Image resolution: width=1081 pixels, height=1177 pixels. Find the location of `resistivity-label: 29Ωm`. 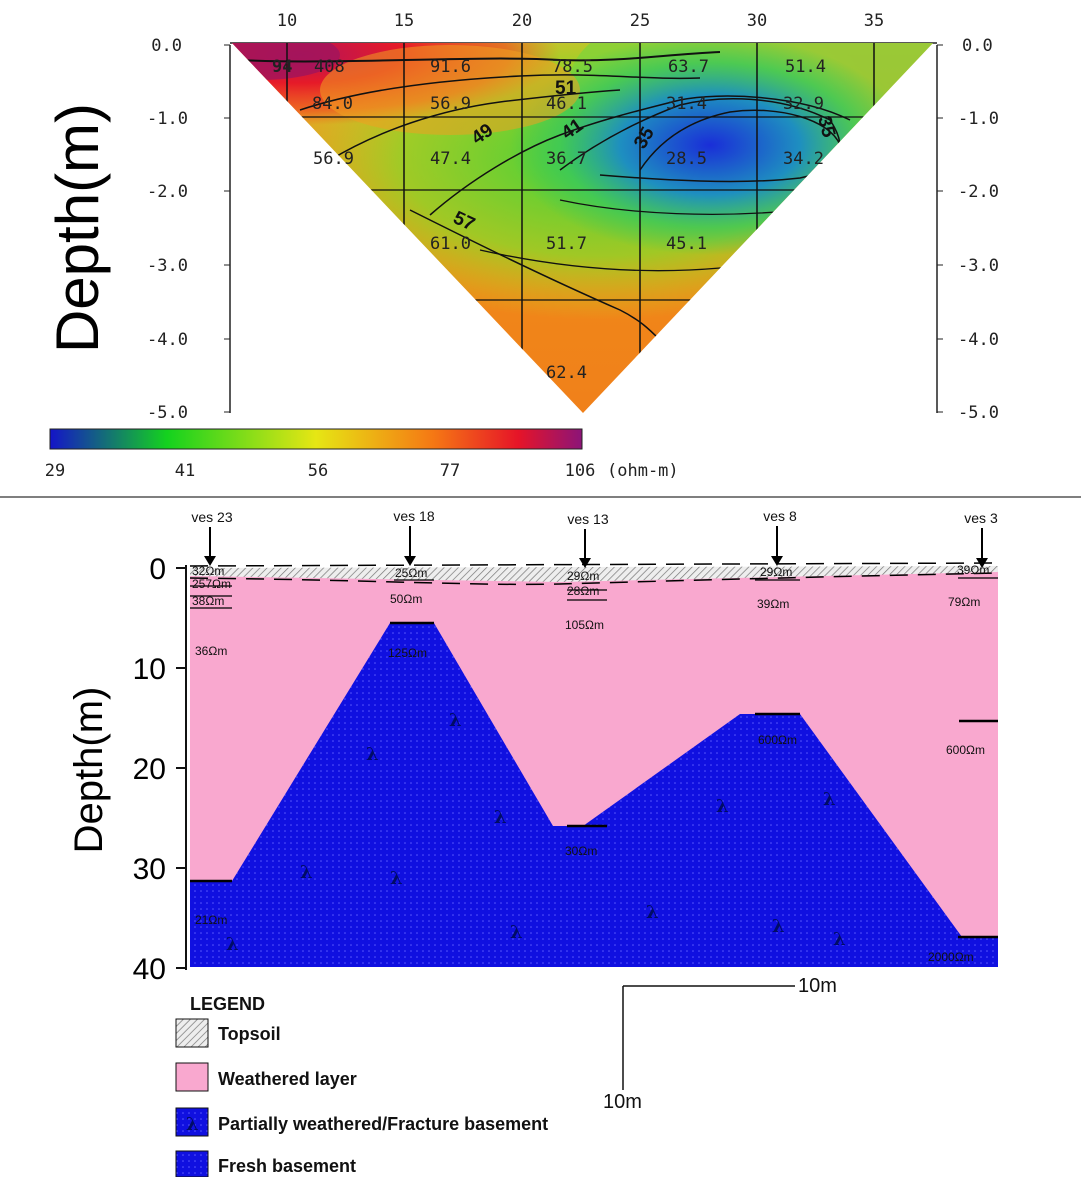

resistivity-label: 29Ωm is located at coordinates (776, 572).